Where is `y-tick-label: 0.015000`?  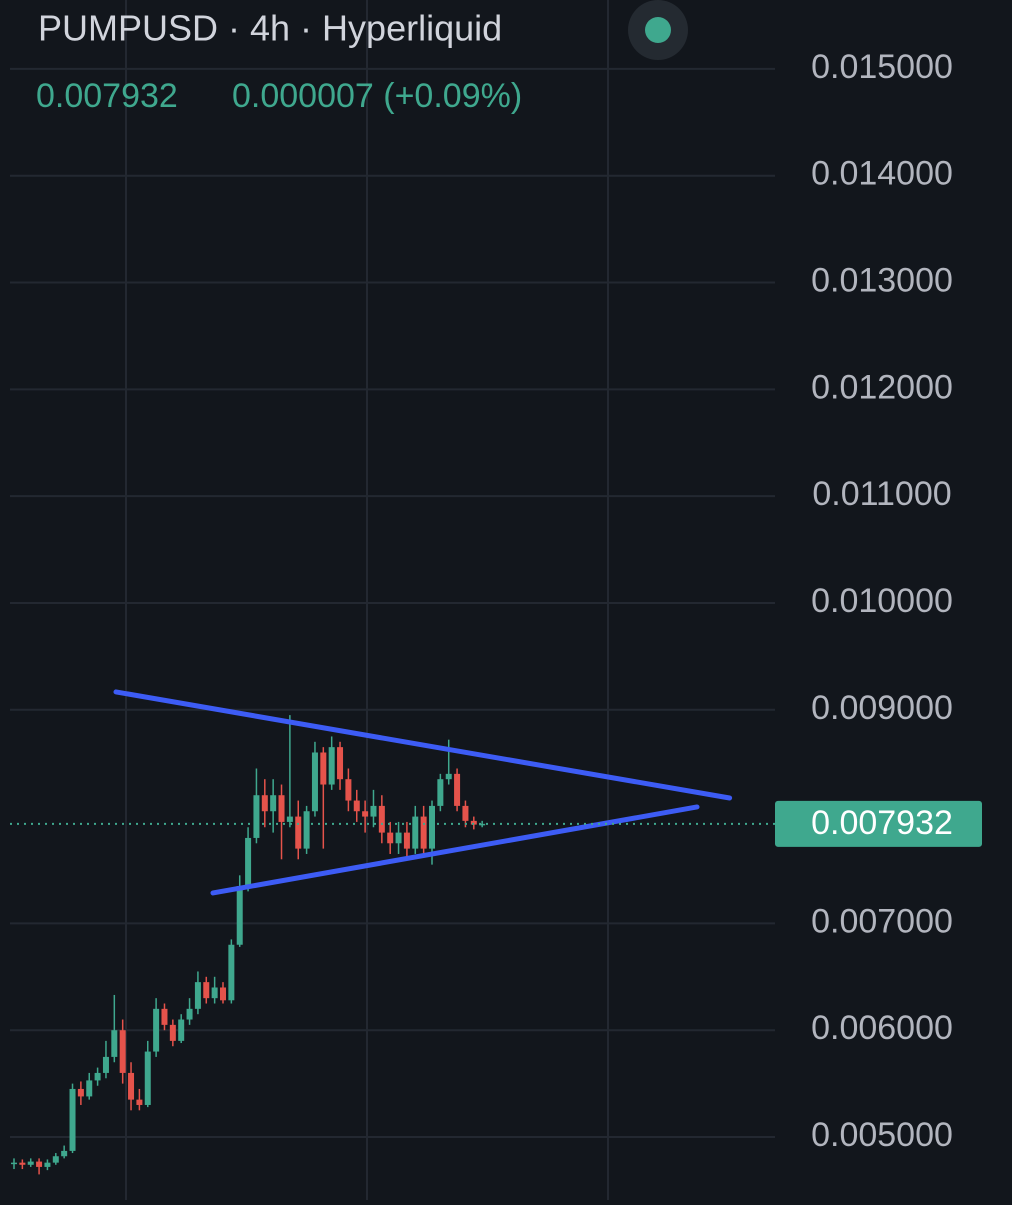 y-tick-label: 0.015000 is located at coordinates (882, 67).